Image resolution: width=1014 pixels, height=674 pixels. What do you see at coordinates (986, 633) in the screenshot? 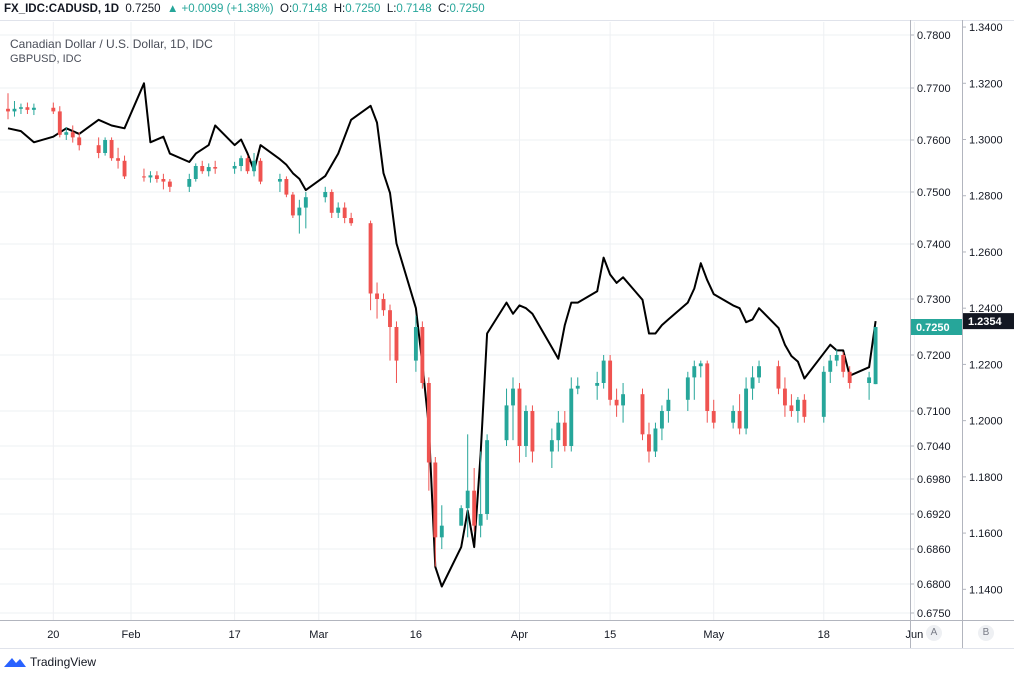
I see `scale-b-button: B` at bounding box center [986, 633].